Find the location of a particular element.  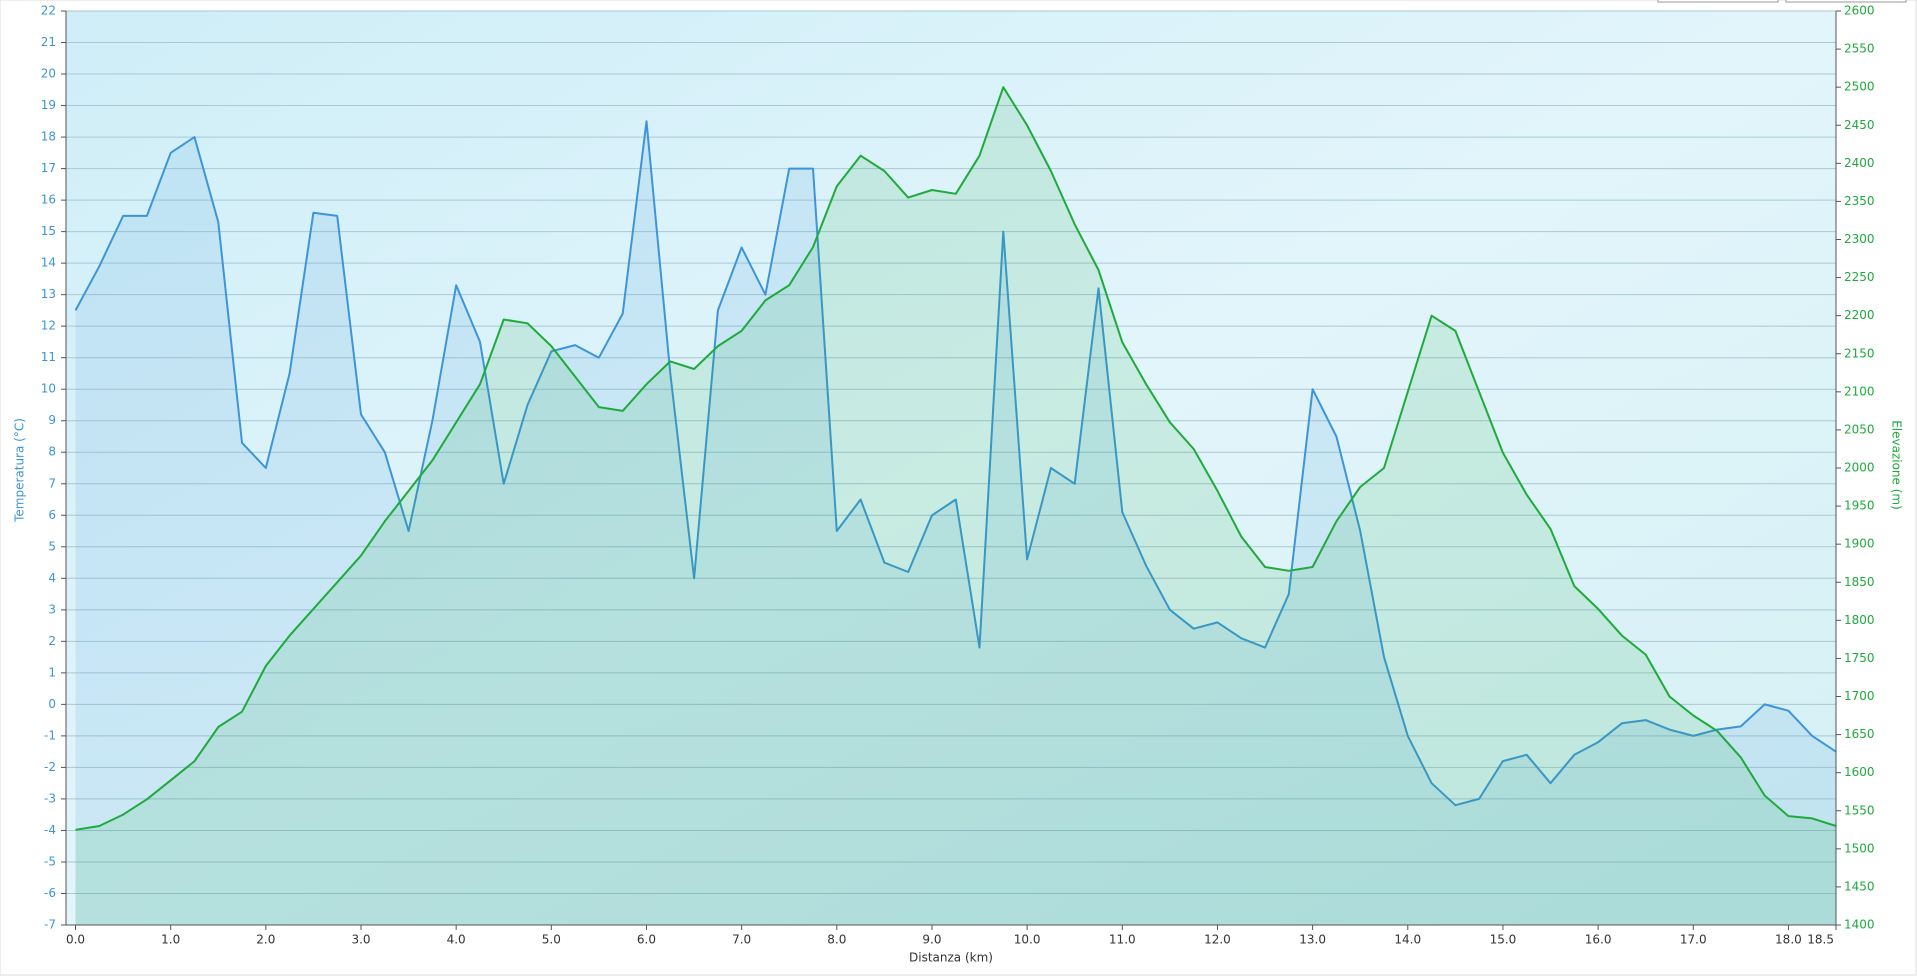

y-tick-label: 2 is located at coordinates (52, 641).